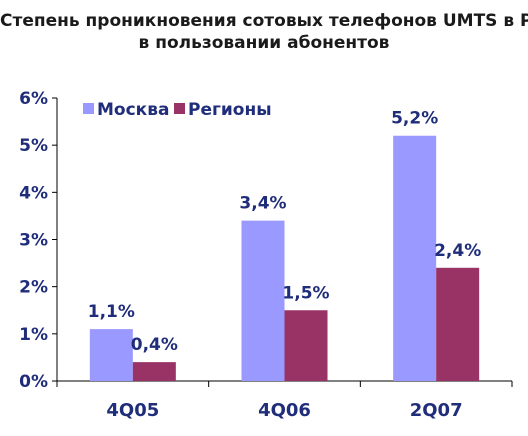 The height and width of the screenshot is (436, 528). Describe the element at coordinates (33, 99) in the screenshot. I see `y-tick-label: 6%` at that location.